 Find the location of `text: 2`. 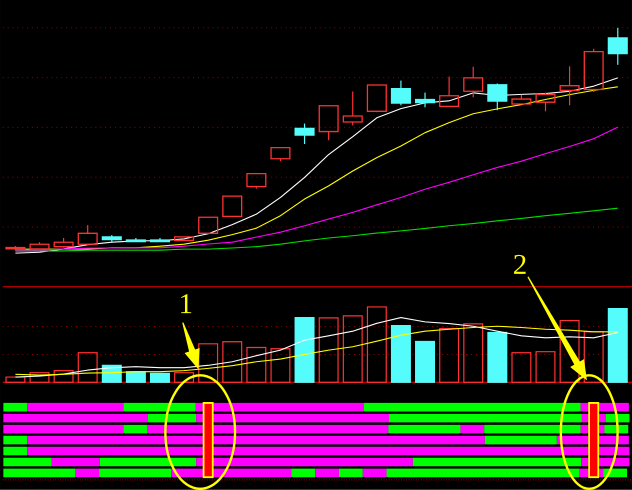

text: 2 is located at coordinates (520, 264).